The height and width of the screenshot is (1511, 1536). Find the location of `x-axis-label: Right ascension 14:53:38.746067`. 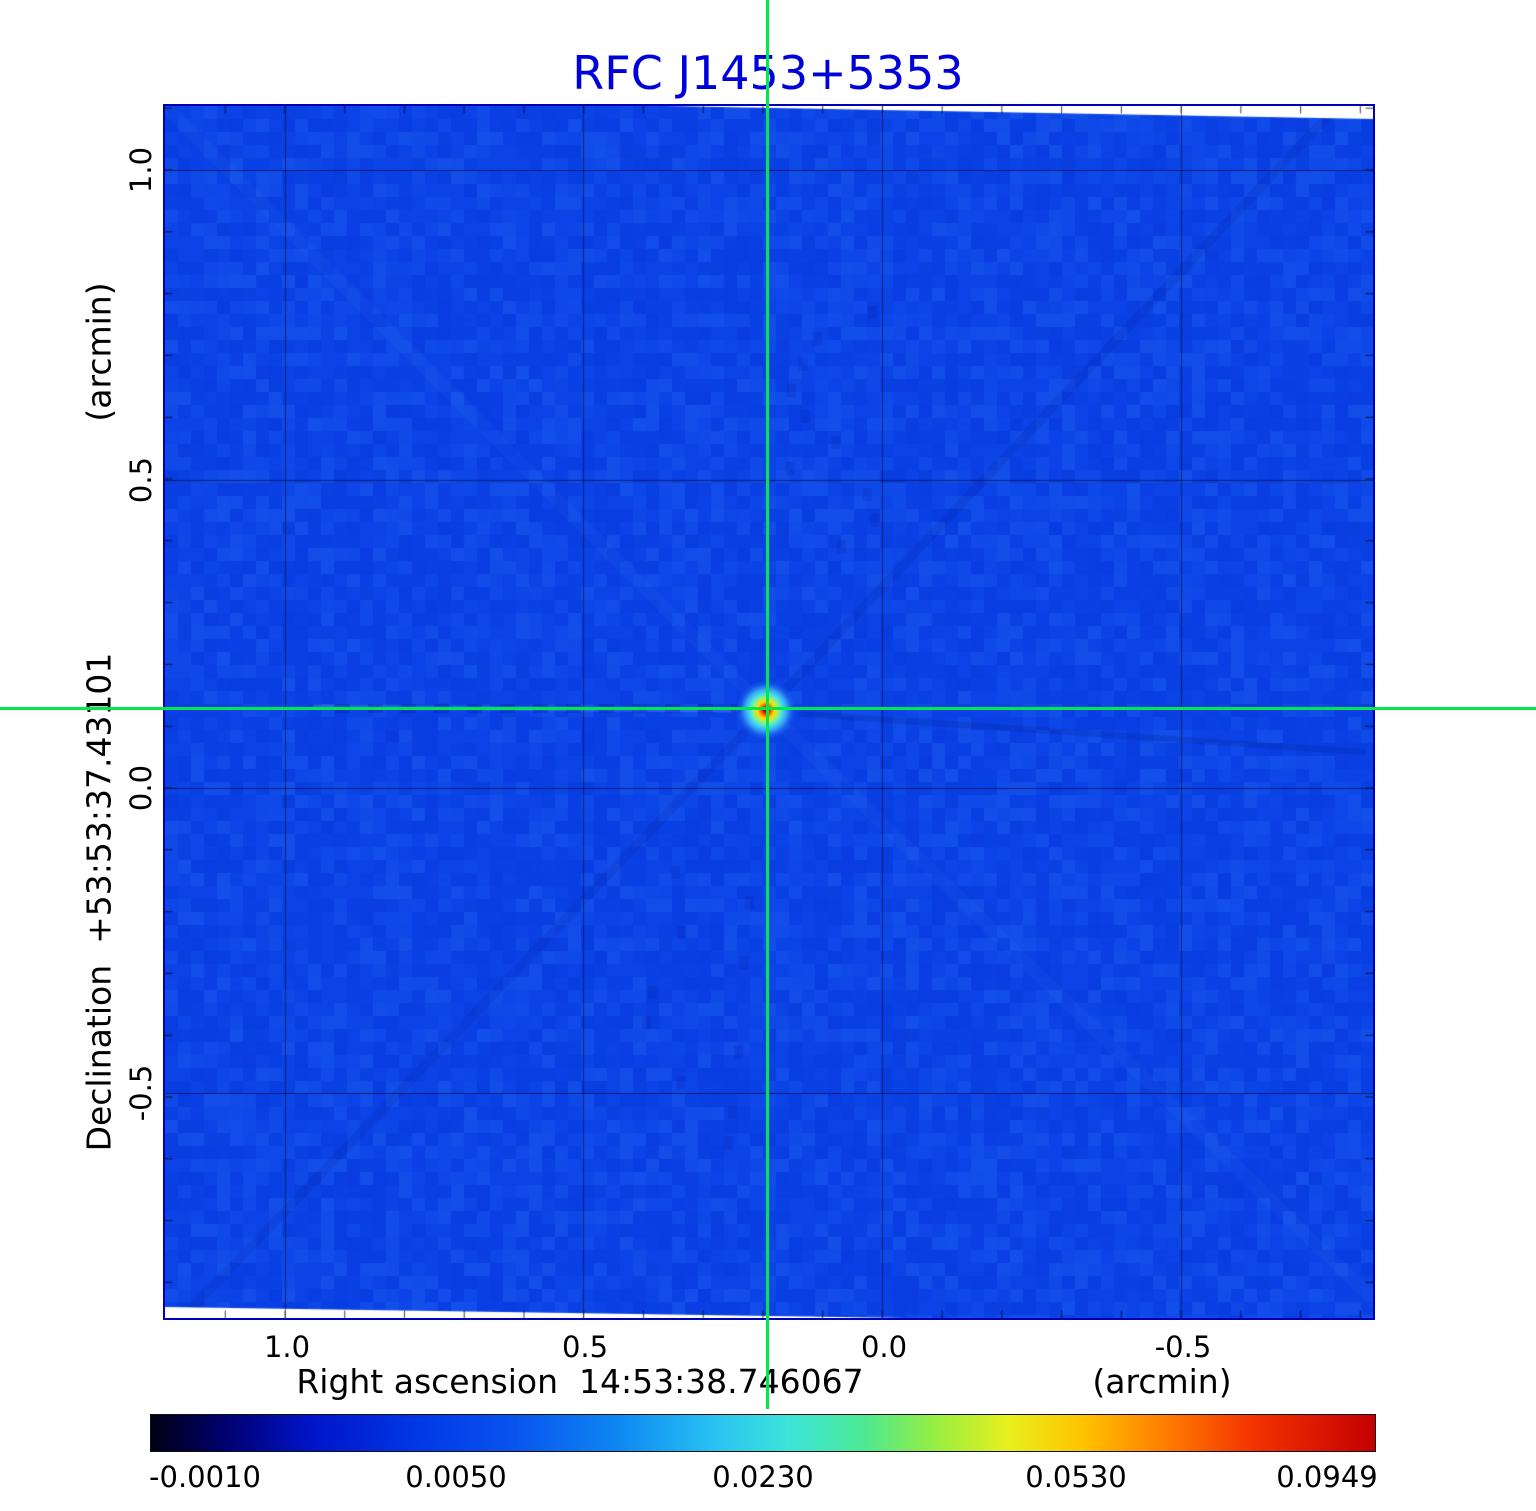

x-axis-label: Right ascension 14:53:38.746067 is located at coordinates (580, 1381).